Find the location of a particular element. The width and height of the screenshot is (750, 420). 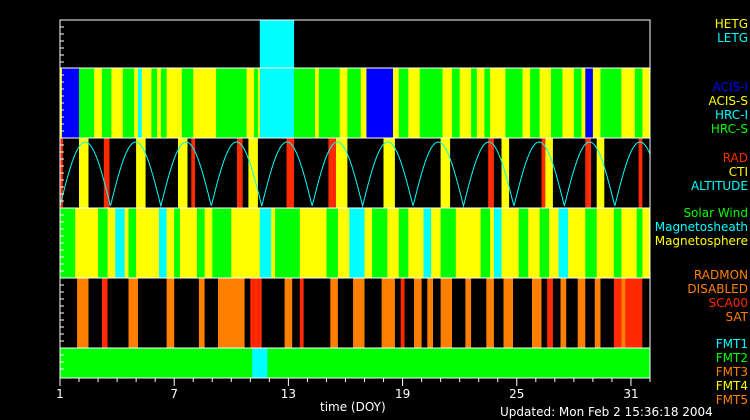

legend-fmt3: FMT3 is located at coordinates (731, 372).